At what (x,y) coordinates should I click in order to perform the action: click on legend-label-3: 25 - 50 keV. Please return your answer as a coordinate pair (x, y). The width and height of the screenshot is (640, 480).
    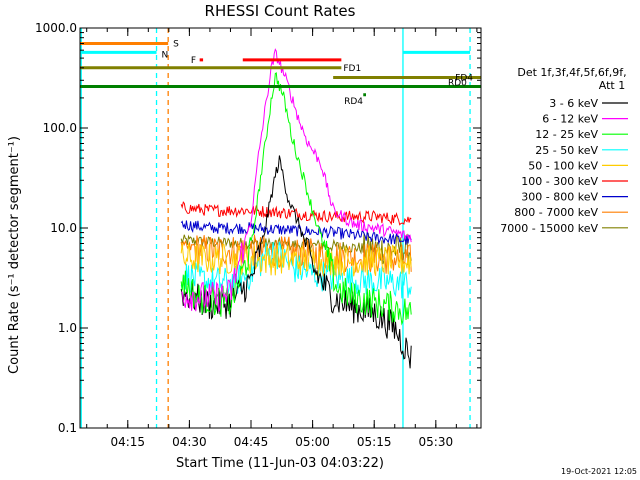
    Looking at the image, I should click on (566, 150).